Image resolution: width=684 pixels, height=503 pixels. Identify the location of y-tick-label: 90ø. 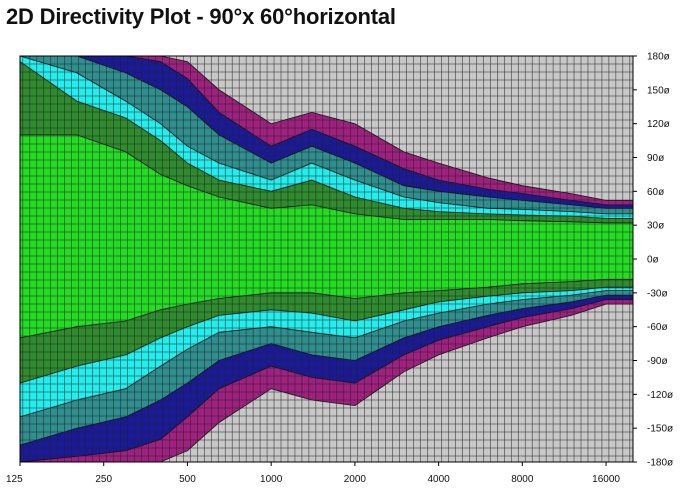
(655, 158).